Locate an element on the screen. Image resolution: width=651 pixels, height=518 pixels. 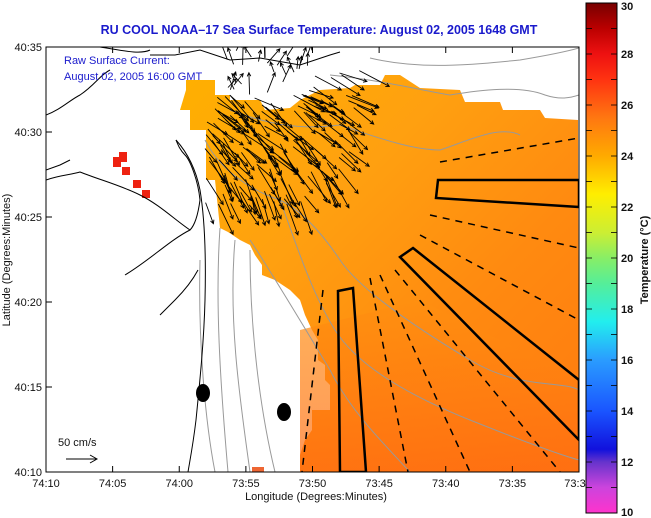
survey-box-southeast is located at coordinates (488, 344).